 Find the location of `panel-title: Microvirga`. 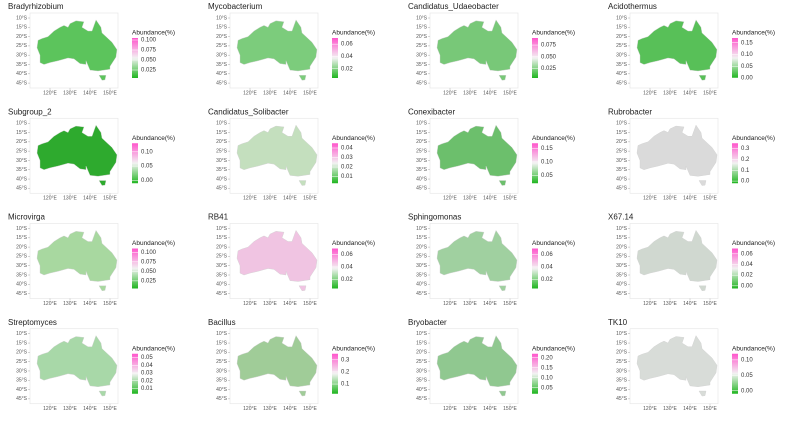

panel-title: Microvirga is located at coordinates (26, 217).